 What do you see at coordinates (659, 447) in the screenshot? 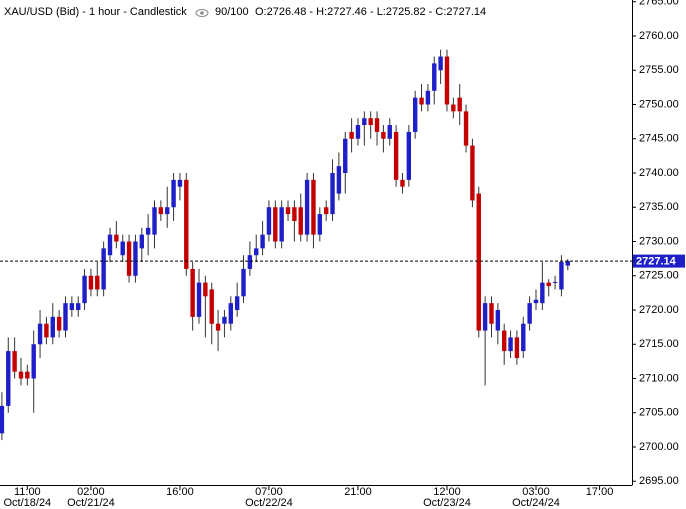
I see `y-tick-label: 2700.00` at bounding box center [659, 447].